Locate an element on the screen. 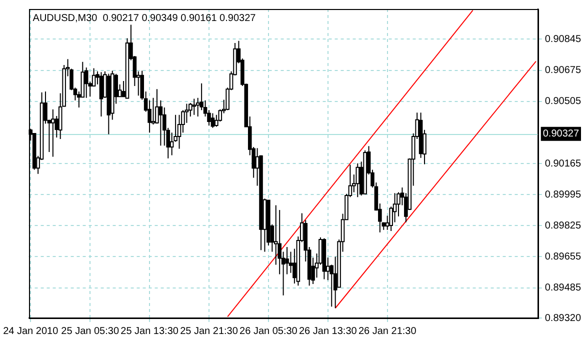 The height and width of the screenshot is (340, 586). y-tick-label: 0.89655 is located at coordinates (563, 257).